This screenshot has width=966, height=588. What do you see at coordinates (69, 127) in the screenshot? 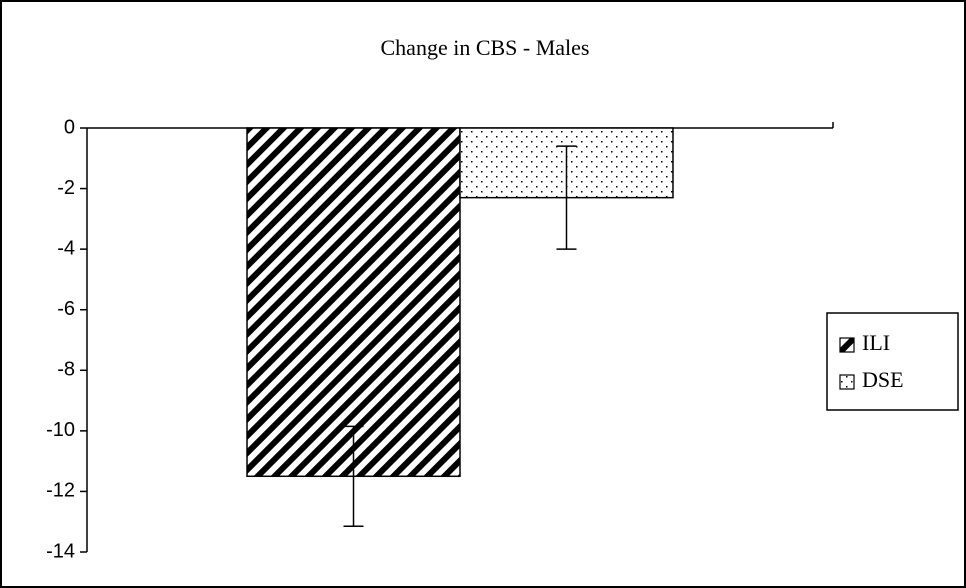
I see `y-tick-label: 0` at bounding box center [69, 127].